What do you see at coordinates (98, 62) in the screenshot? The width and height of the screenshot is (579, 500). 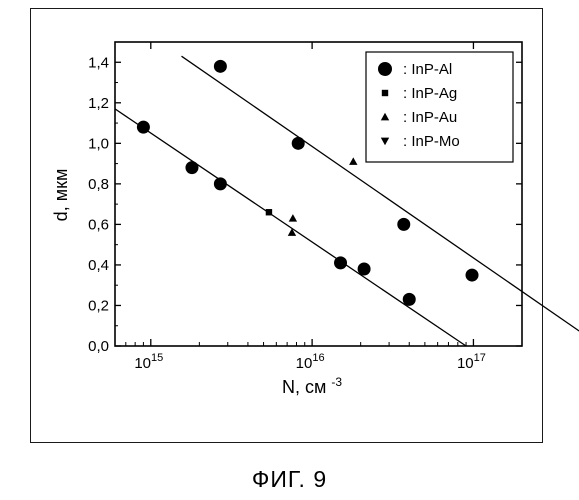 I see `y-tick-label: 1,4` at bounding box center [98, 62].